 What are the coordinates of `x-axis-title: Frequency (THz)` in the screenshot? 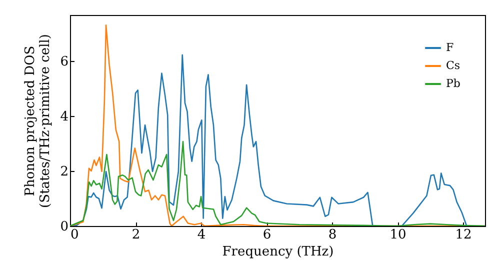 It's located at (278, 252).